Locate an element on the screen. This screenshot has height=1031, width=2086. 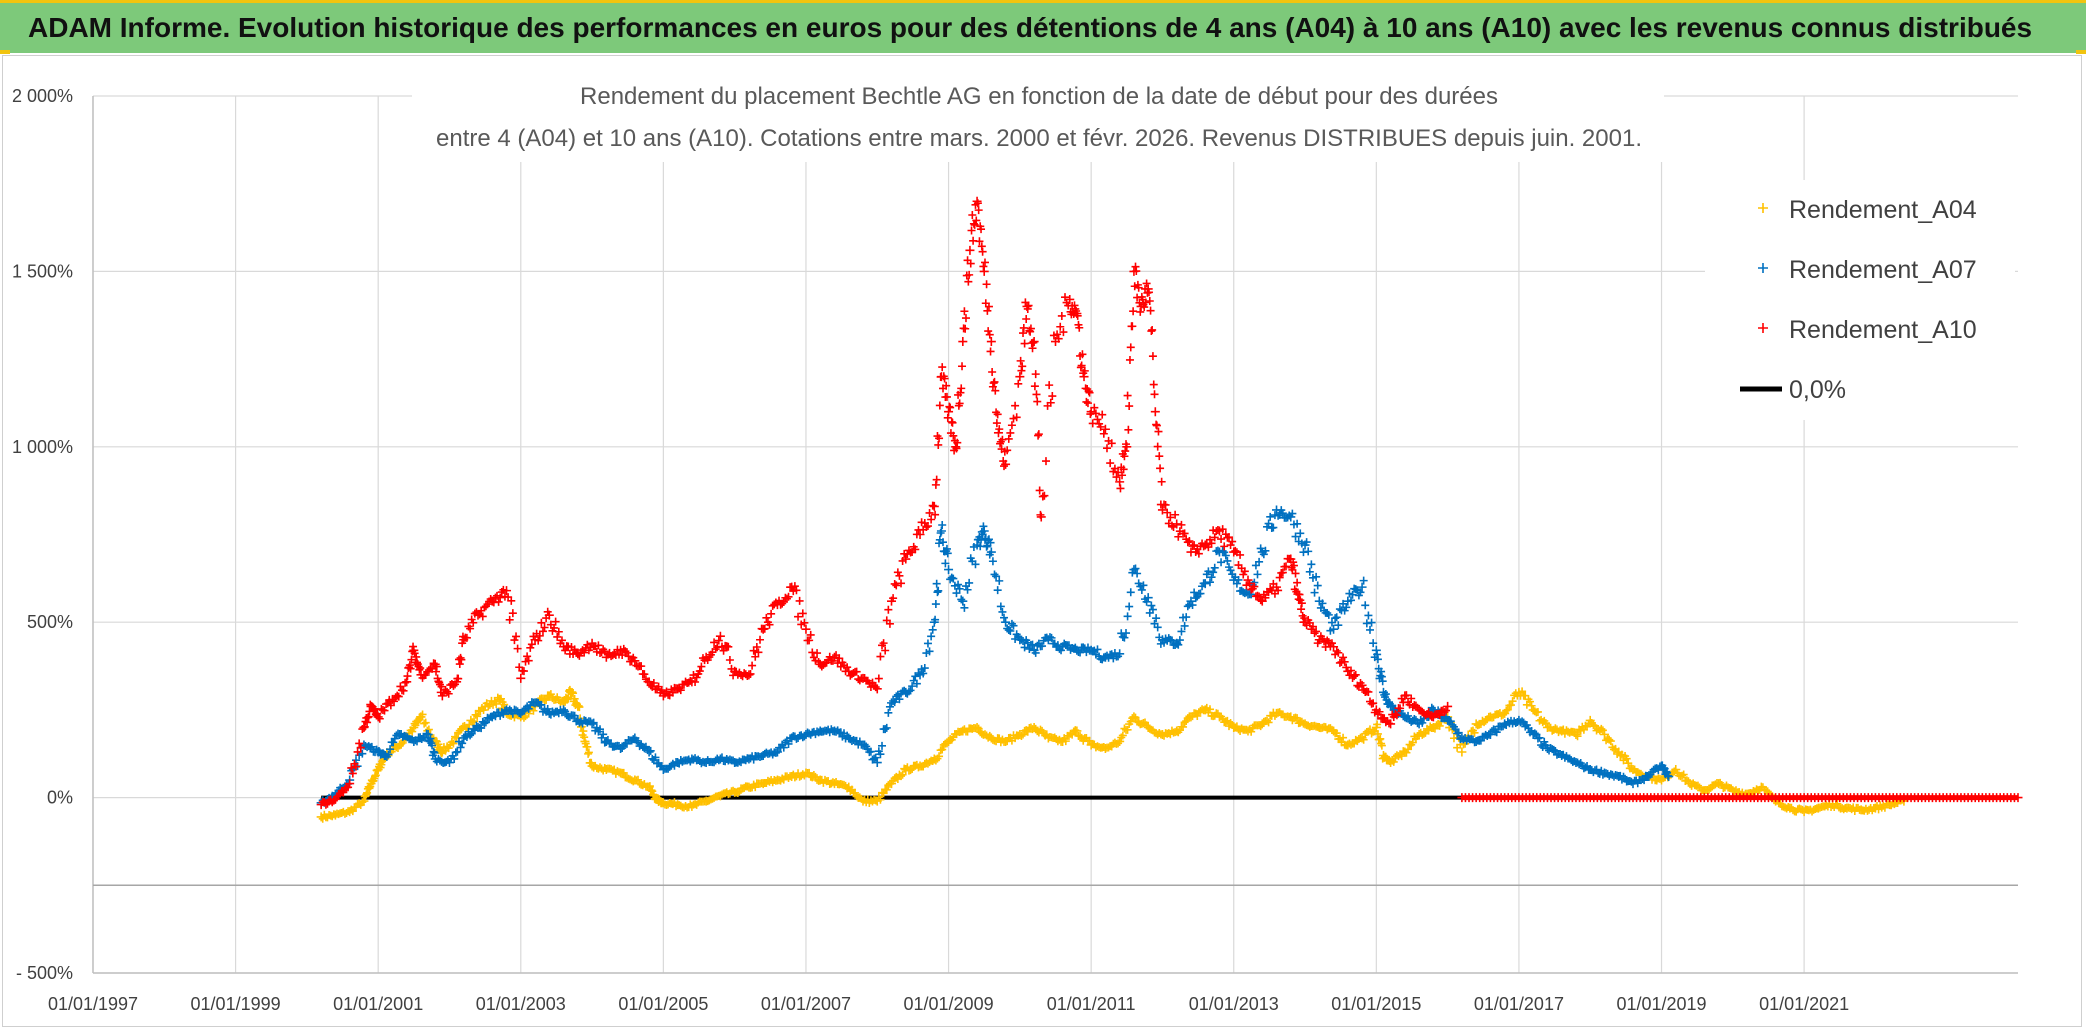
y-tick-label: 1 500% is located at coordinates (42, 271).